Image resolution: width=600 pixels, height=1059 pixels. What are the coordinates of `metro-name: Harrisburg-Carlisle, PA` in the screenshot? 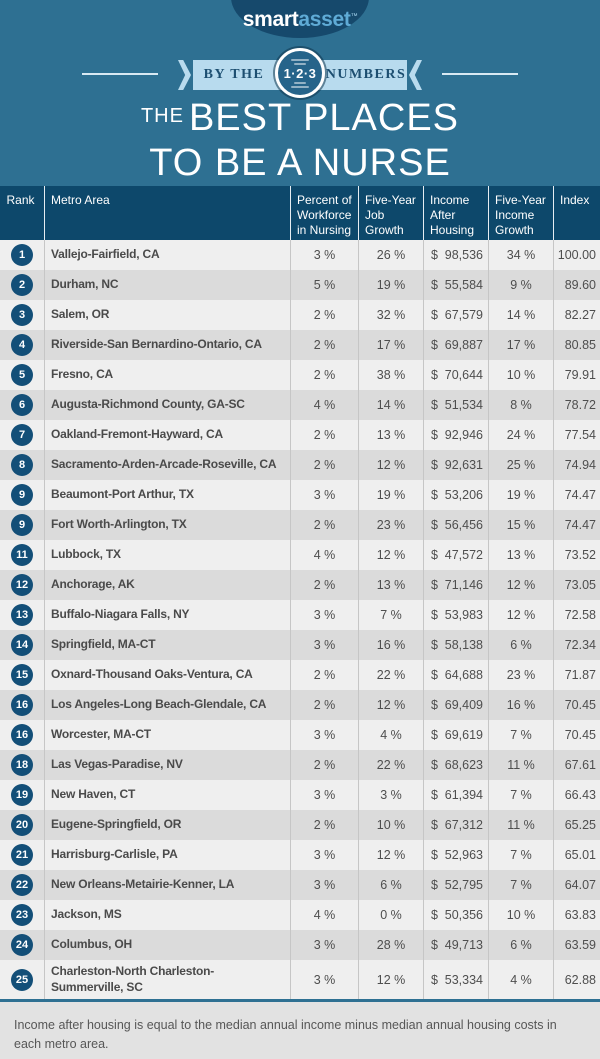 It's located at (167, 855).